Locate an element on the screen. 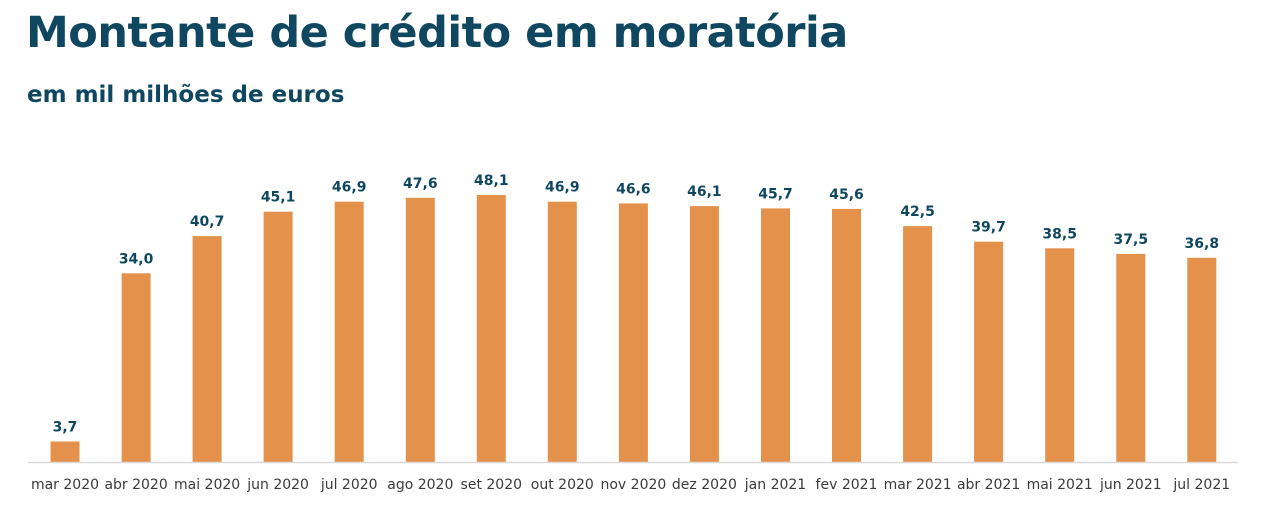 The height and width of the screenshot is (512, 1264). x-tick-label-jun-2020: jun 2020 is located at coordinates (277, 485).